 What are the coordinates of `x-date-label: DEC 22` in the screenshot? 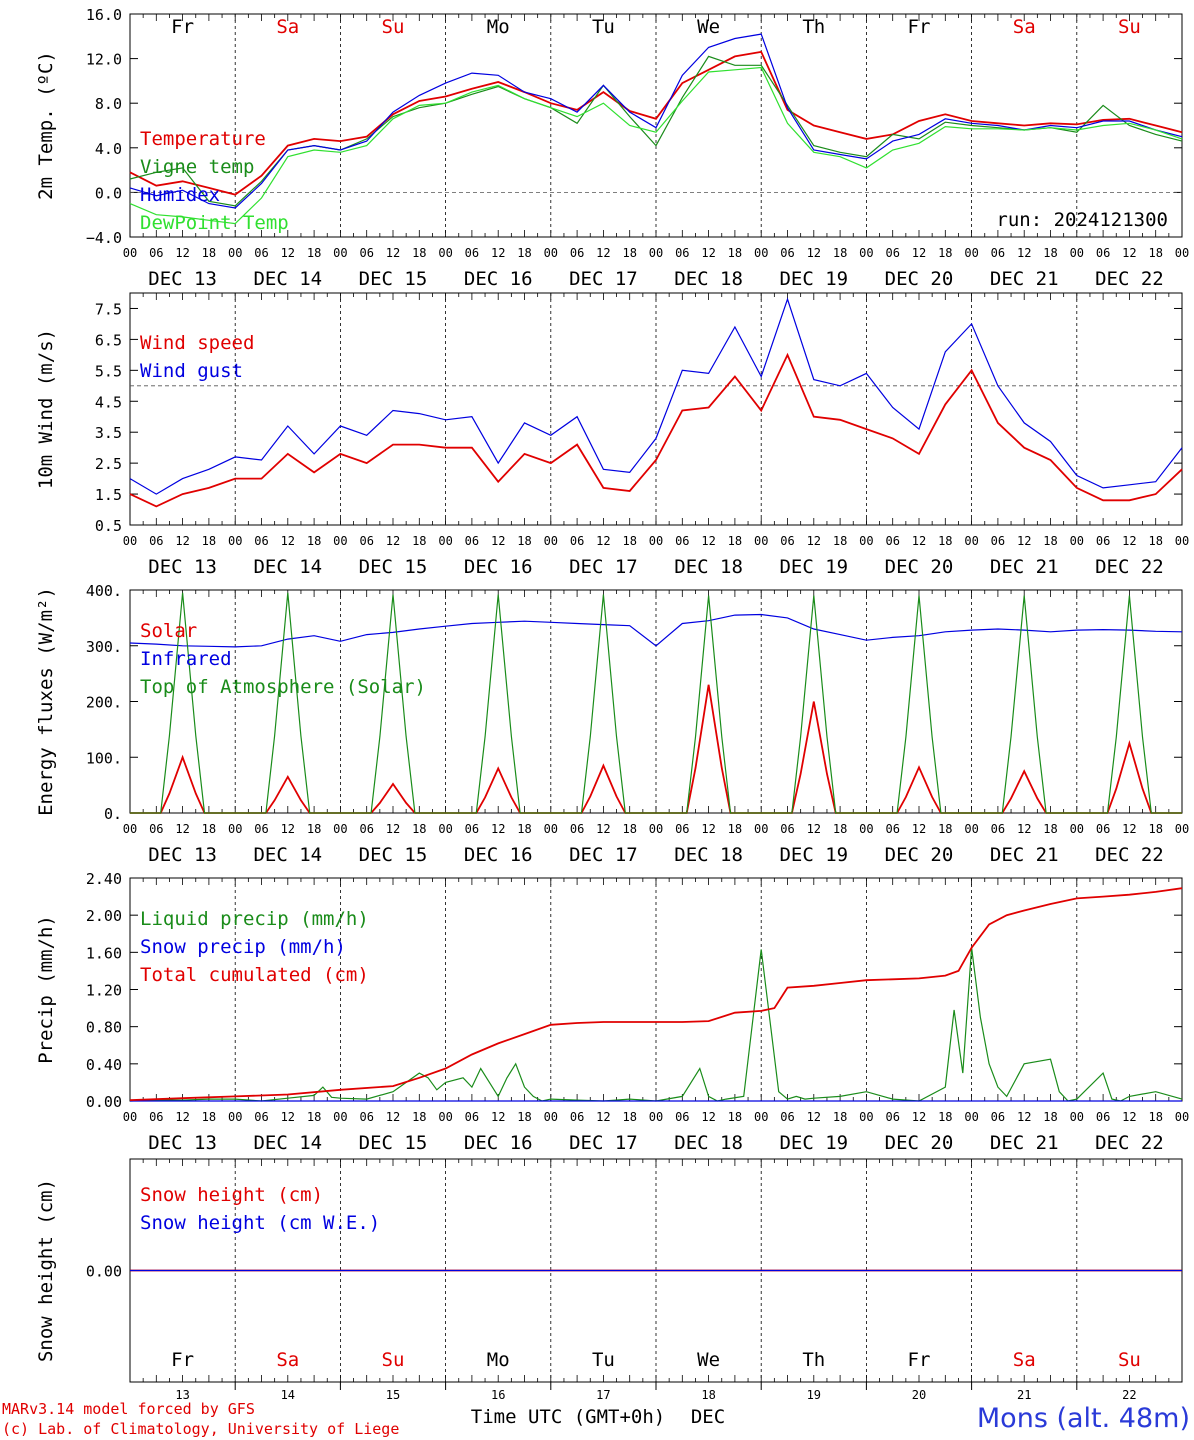 It's located at (1129, 1143).